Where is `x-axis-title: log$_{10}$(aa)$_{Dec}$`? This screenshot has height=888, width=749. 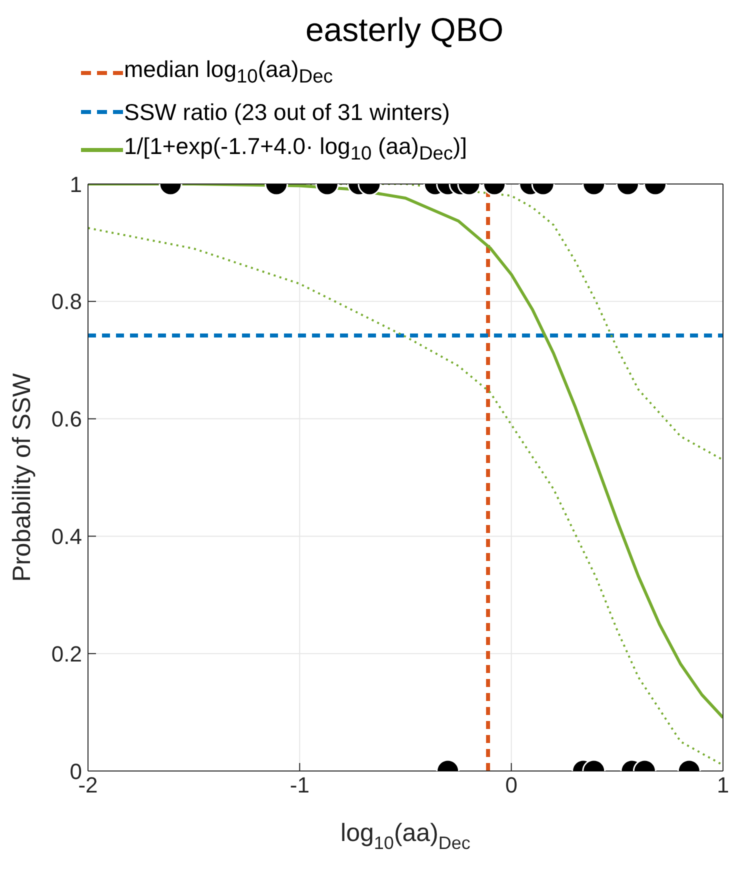
x-axis-title: log$_{10}$(aa)$_{Dec}$ is located at coordinates (405, 836).